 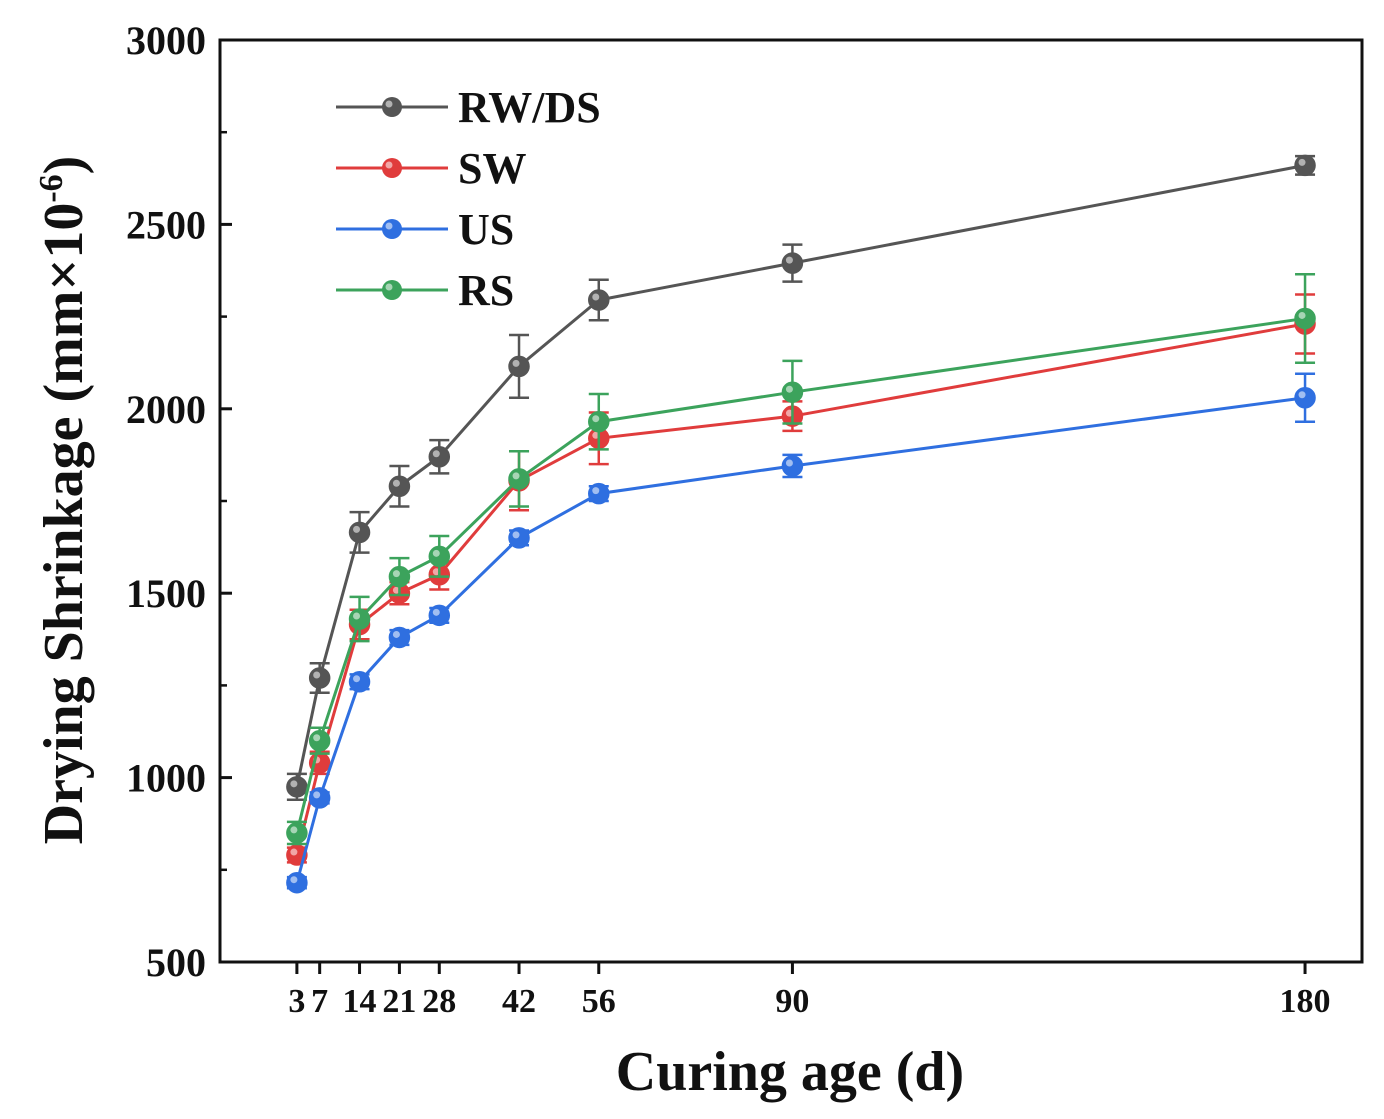 I want to click on y-tick-label: 1500, so click(x=166, y=593).